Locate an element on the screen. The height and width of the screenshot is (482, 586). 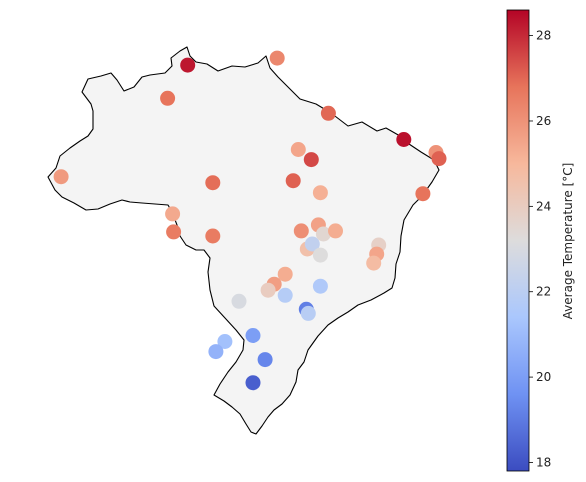
colorbar-tick-label: 24 is located at coordinates (543, 206).